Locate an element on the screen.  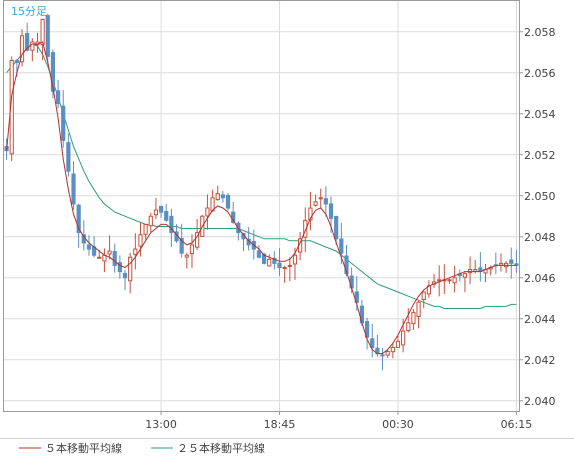
legend: ５本移動平均線 ２５本移動平均線 is located at coordinates (142, 448).